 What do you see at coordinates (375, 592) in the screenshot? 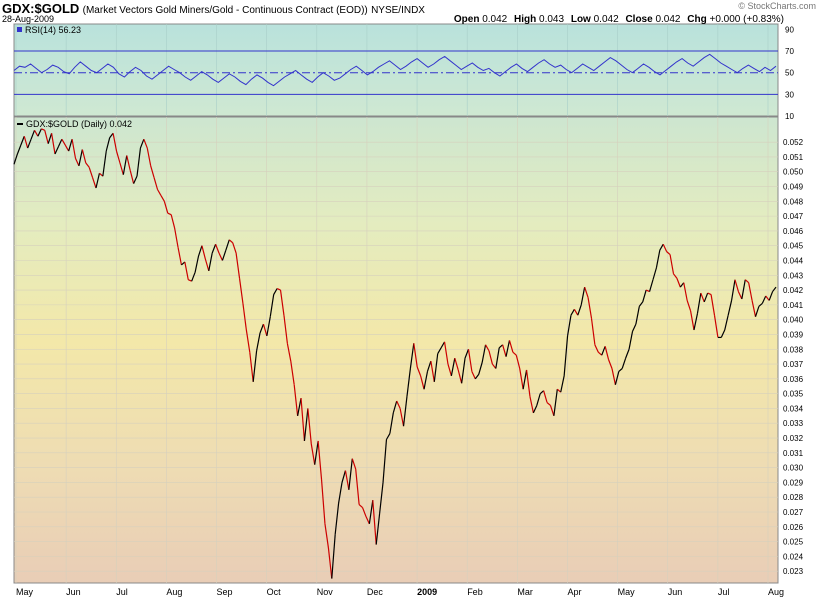
I see `x-tick-label: Dec` at bounding box center [375, 592].